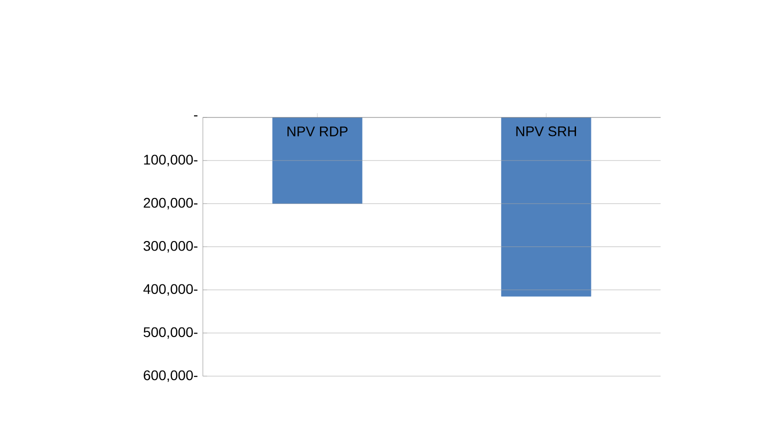 The image size is (784, 443). I want to click on x-tick-label: NPV SRH, so click(546, 131).